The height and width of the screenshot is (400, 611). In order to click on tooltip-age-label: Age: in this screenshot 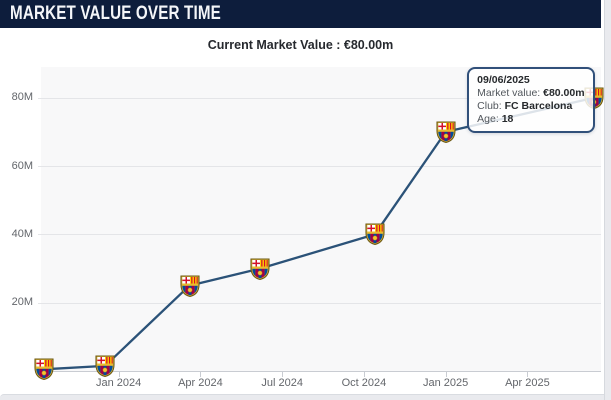, I will do `click(488, 118)`.